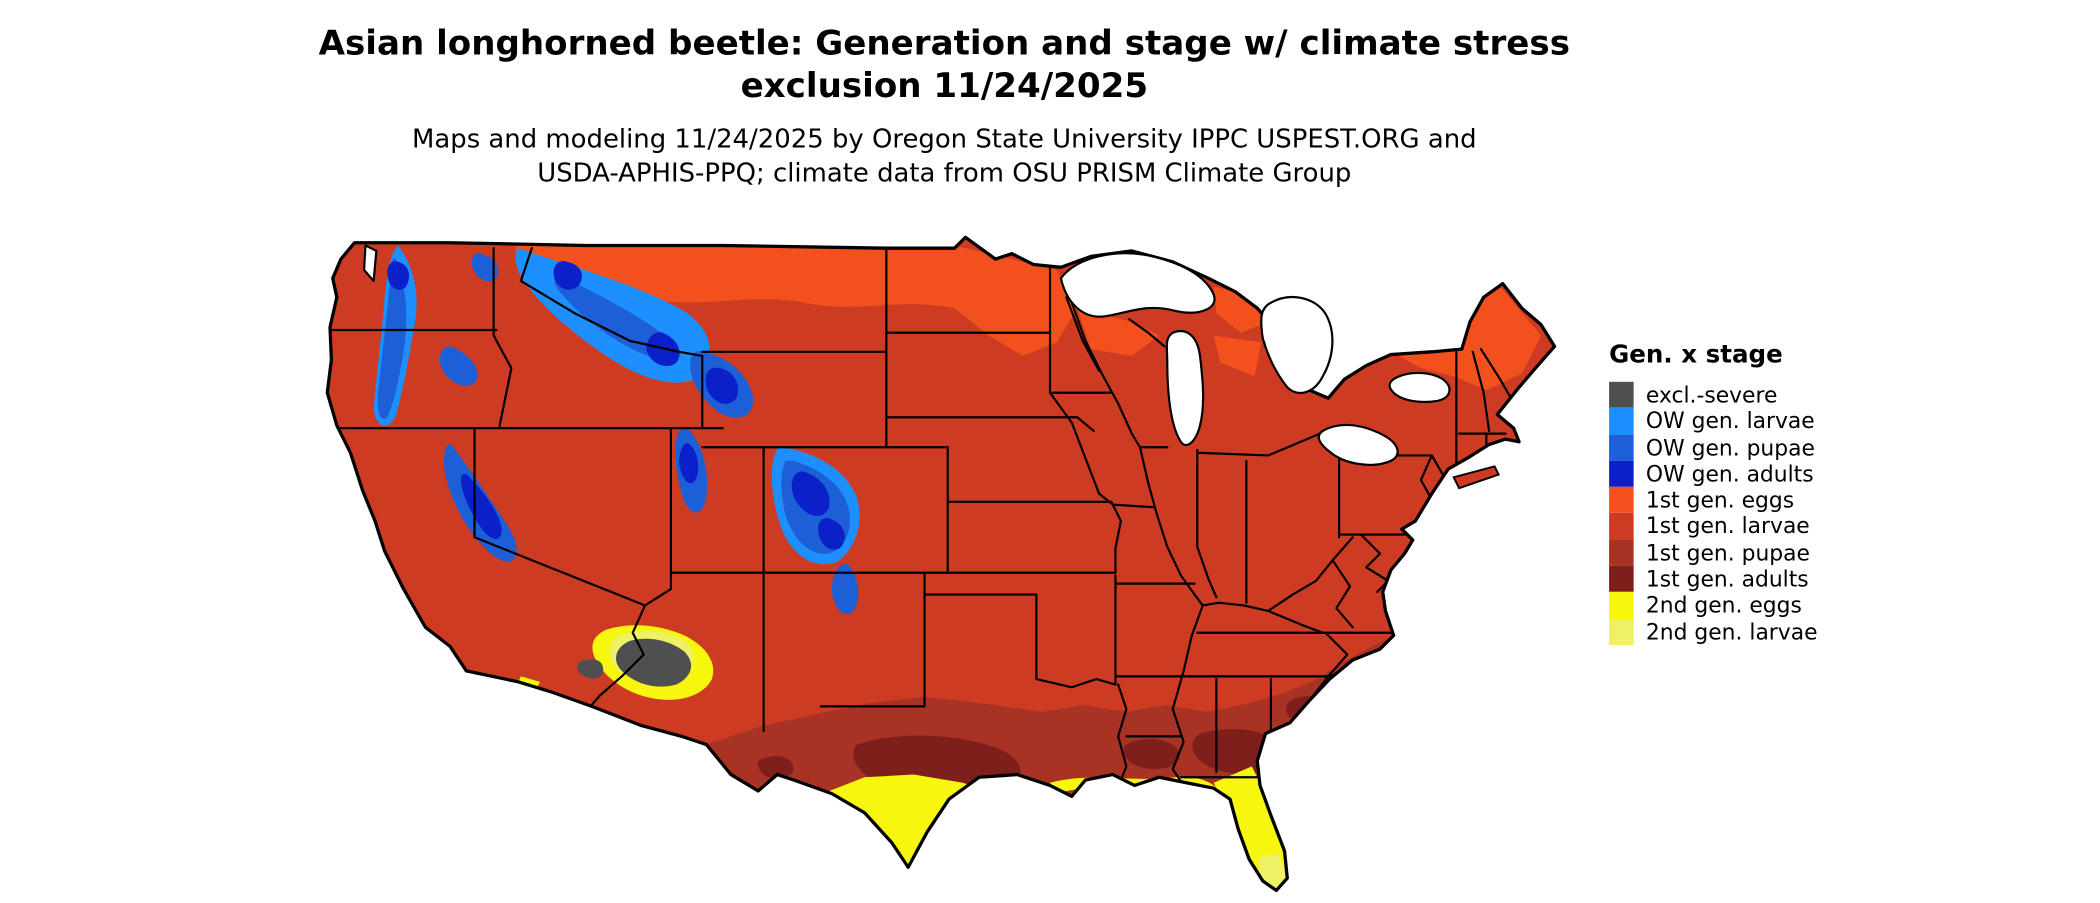  Describe the element at coordinates (1137, 285) in the screenshot. I see `lake-superior` at that location.